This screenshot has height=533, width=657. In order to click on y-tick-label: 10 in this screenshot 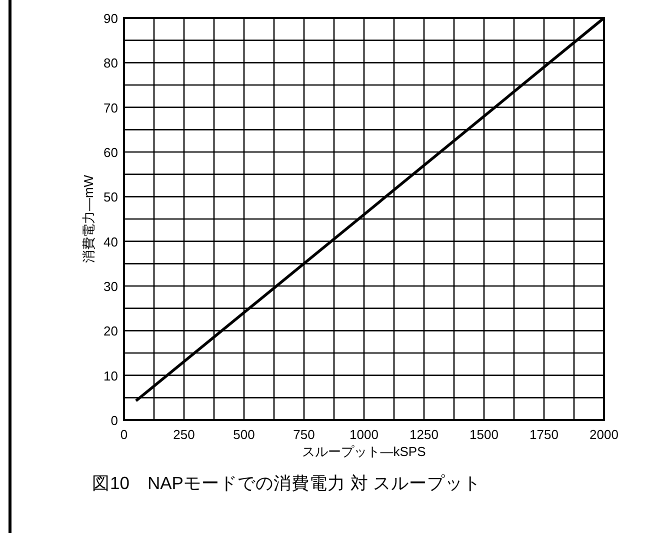, I will do `click(111, 376)`.